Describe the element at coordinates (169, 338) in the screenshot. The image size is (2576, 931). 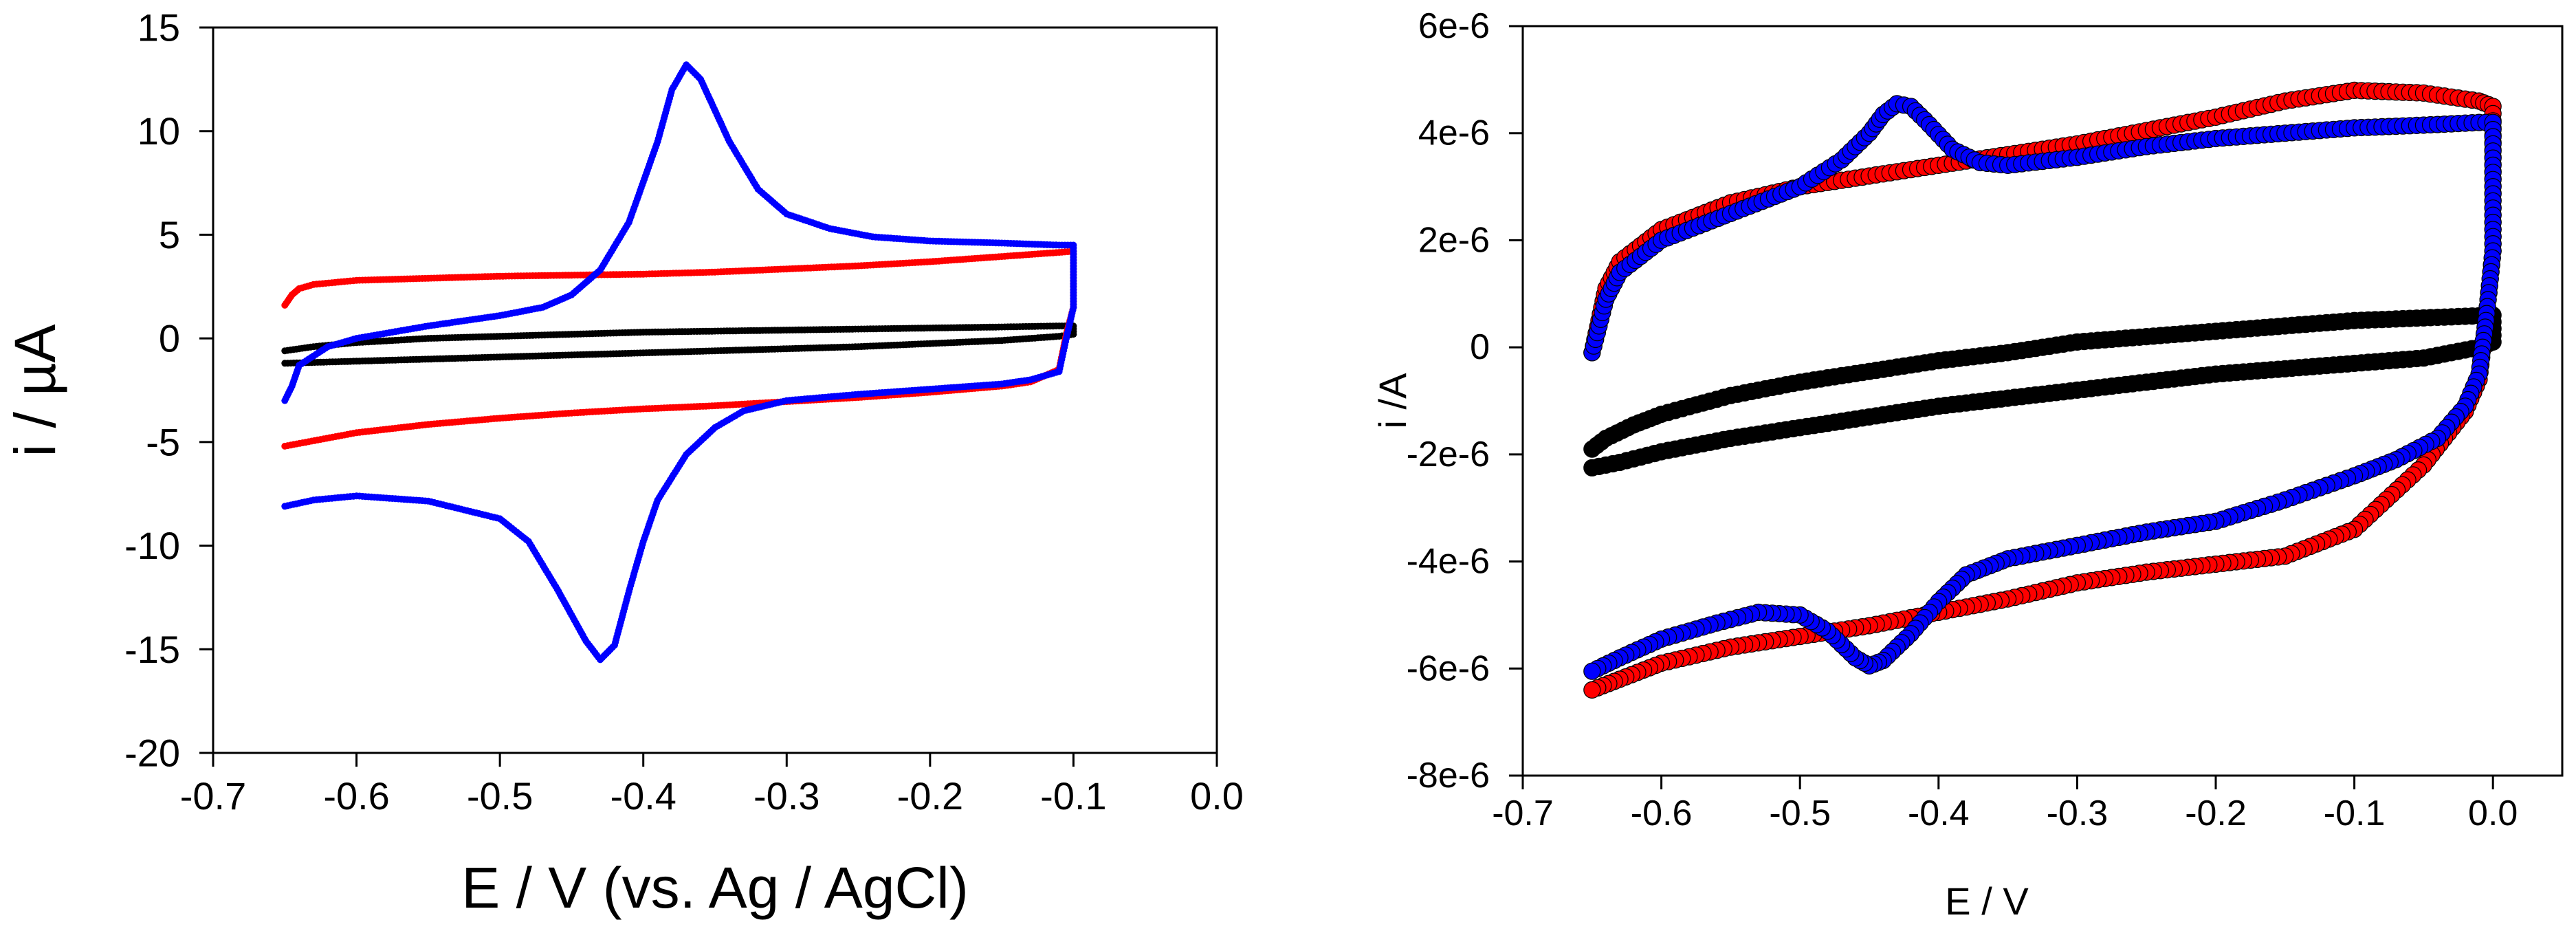
I see `left-y-tick-label: 0` at that location.